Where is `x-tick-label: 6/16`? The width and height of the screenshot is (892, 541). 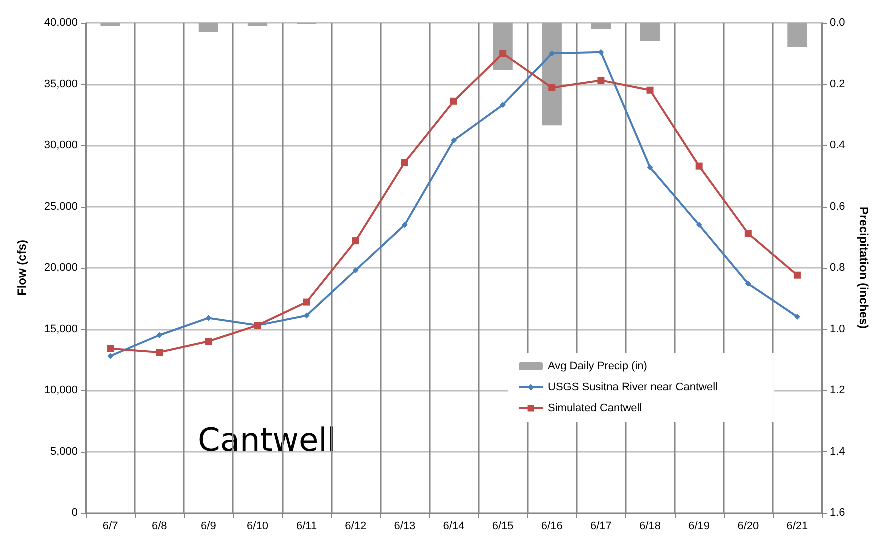
x-tick-label: 6/16 is located at coordinates (552, 526).